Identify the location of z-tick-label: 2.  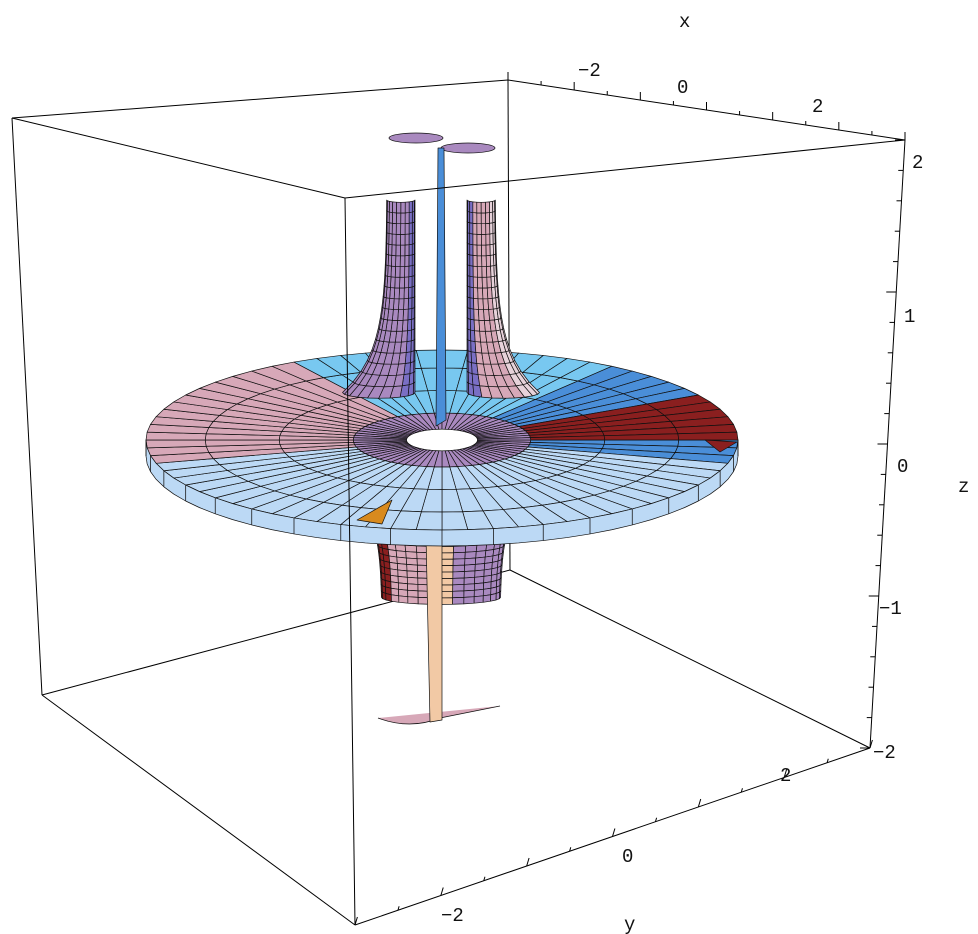
(917, 163).